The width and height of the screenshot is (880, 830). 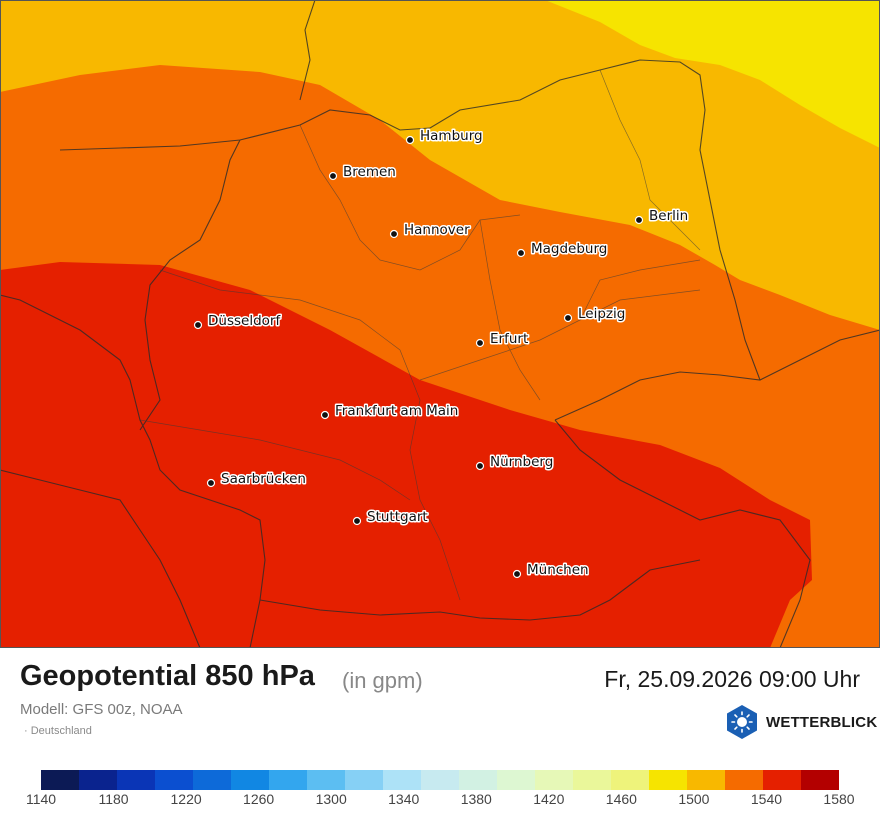 What do you see at coordinates (244, 321) in the screenshot?
I see `svg-text: Düsseldorf` at bounding box center [244, 321].